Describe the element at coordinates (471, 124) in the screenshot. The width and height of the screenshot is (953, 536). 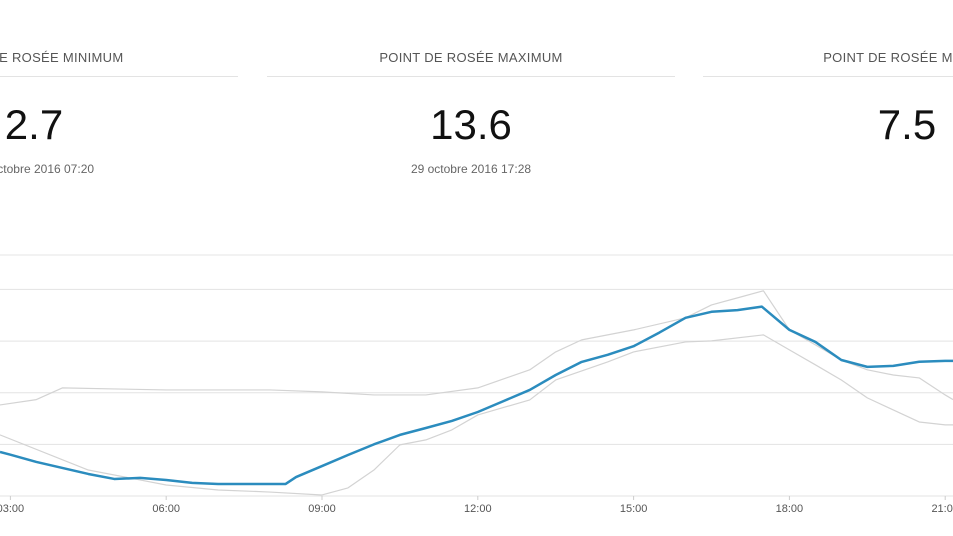
I see `card-value: 13.6` at that location.